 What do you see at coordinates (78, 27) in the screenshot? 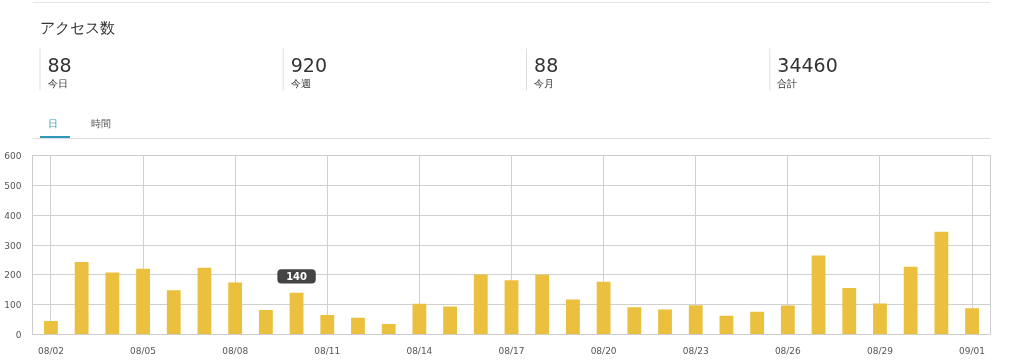
I see `text: アクセス数` at bounding box center [78, 27].